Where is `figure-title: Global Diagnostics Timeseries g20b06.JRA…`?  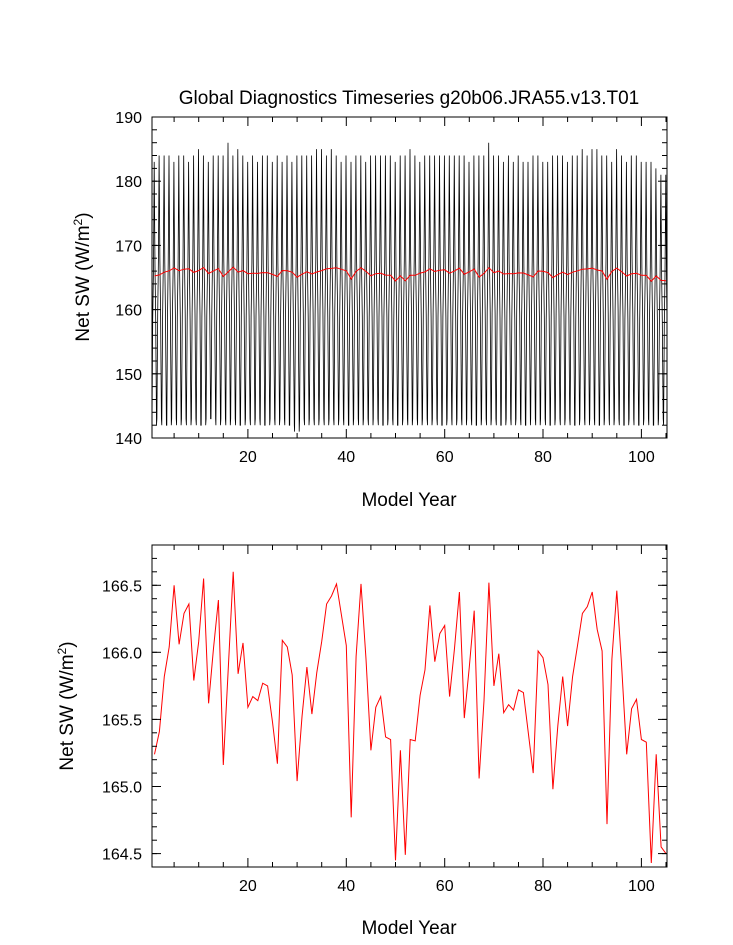 figure-title: Global Diagnostics Timeseries g20b06.JRA… is located at coordinates (409, 98).